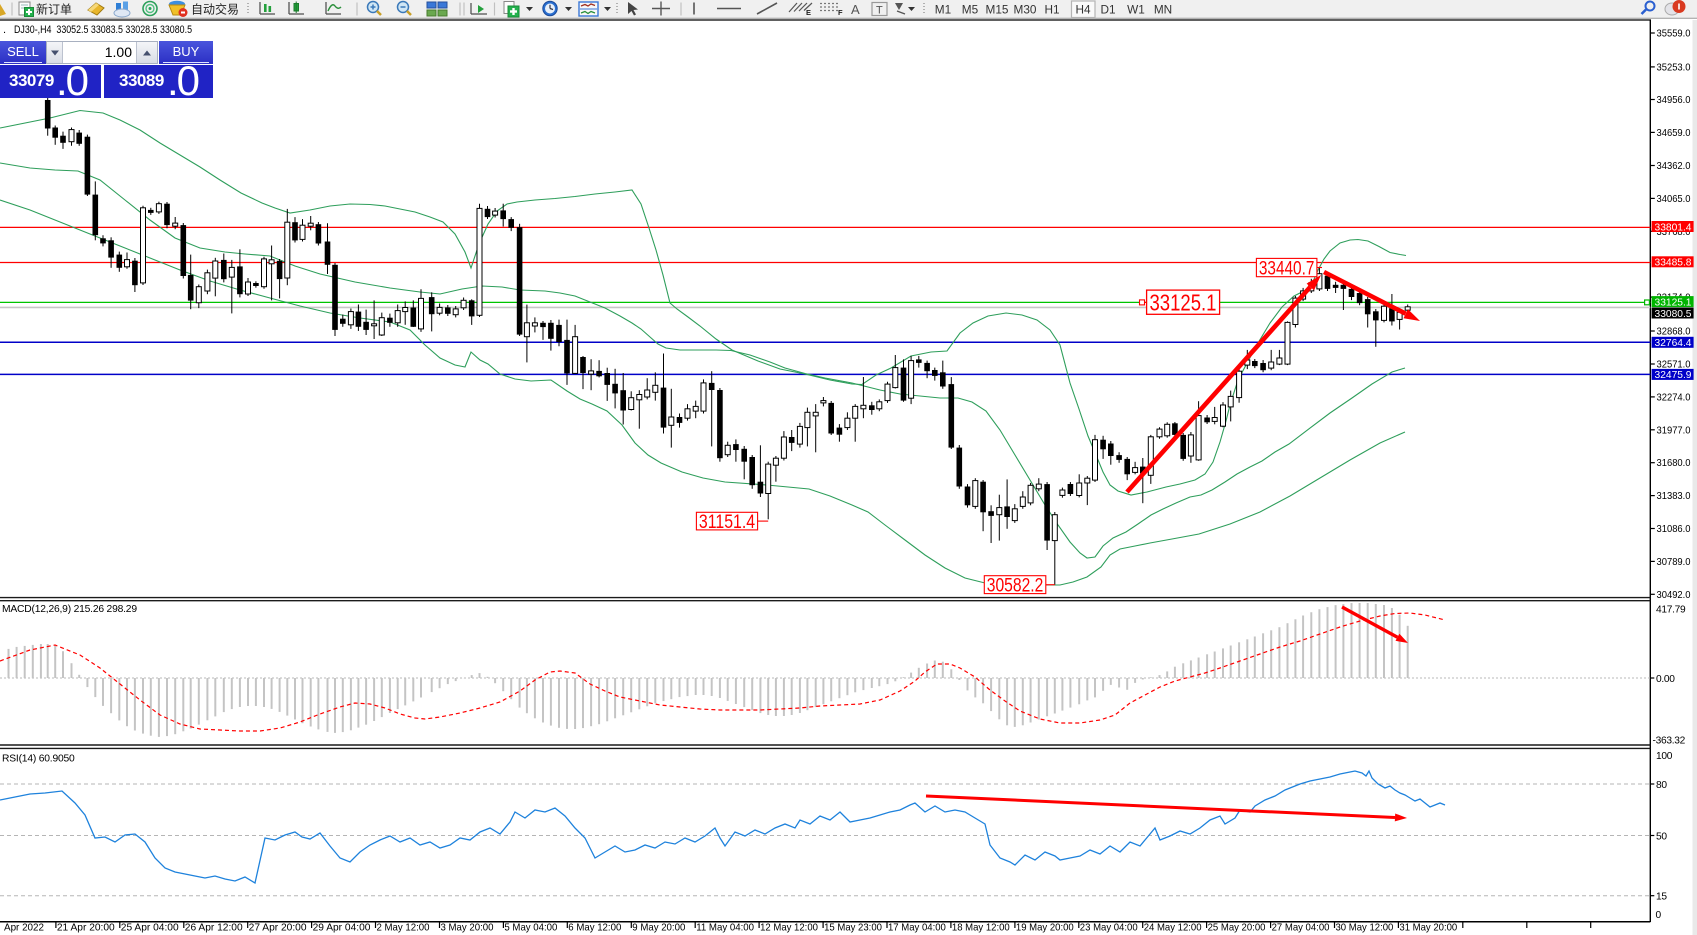 The width and height of the screenshot is (1697, 935). I want to click on svg-text: 35253.0, so click(1674, 67).